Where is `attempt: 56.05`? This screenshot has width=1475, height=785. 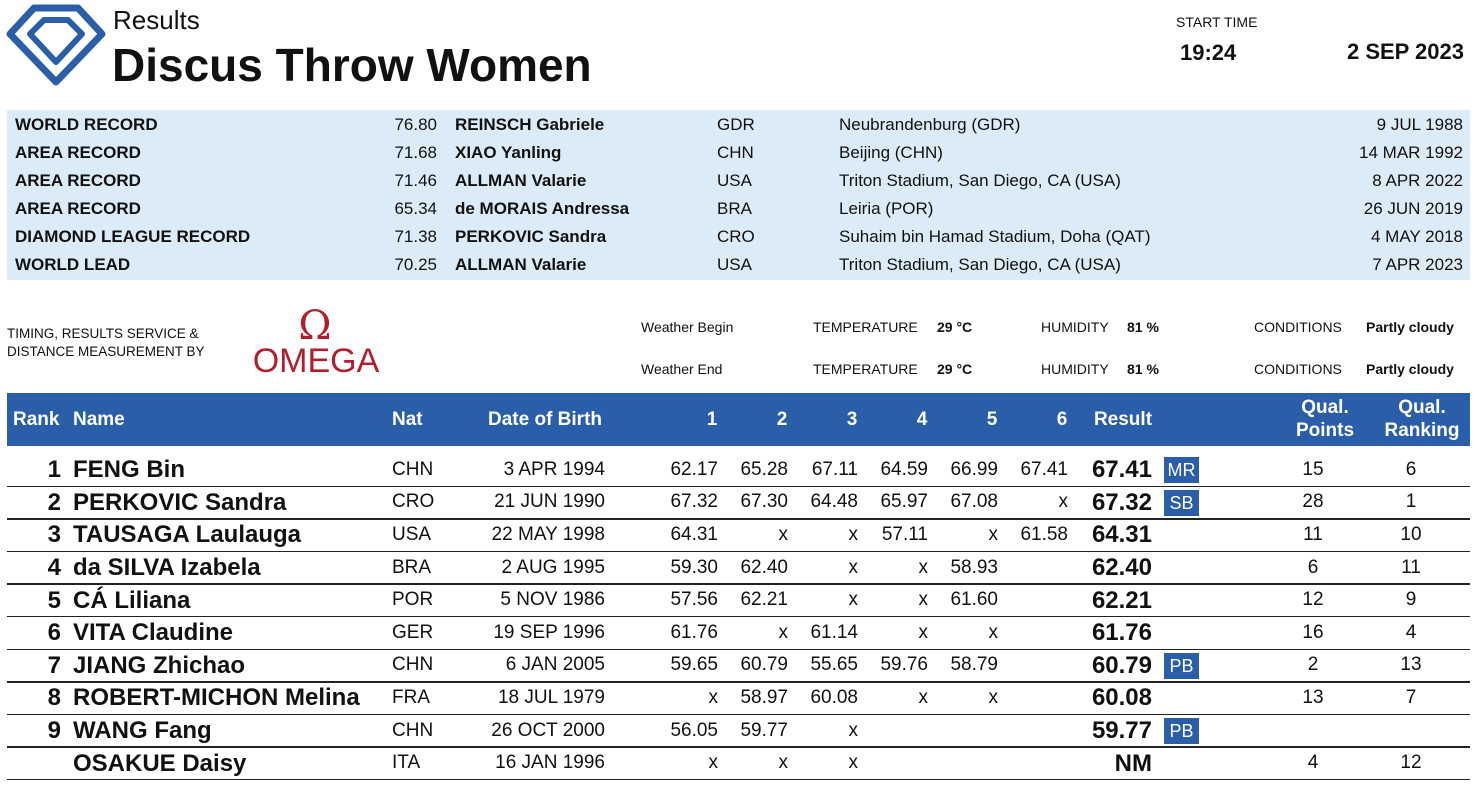
attempt: 56.05 is located at coordinates (694, 730).